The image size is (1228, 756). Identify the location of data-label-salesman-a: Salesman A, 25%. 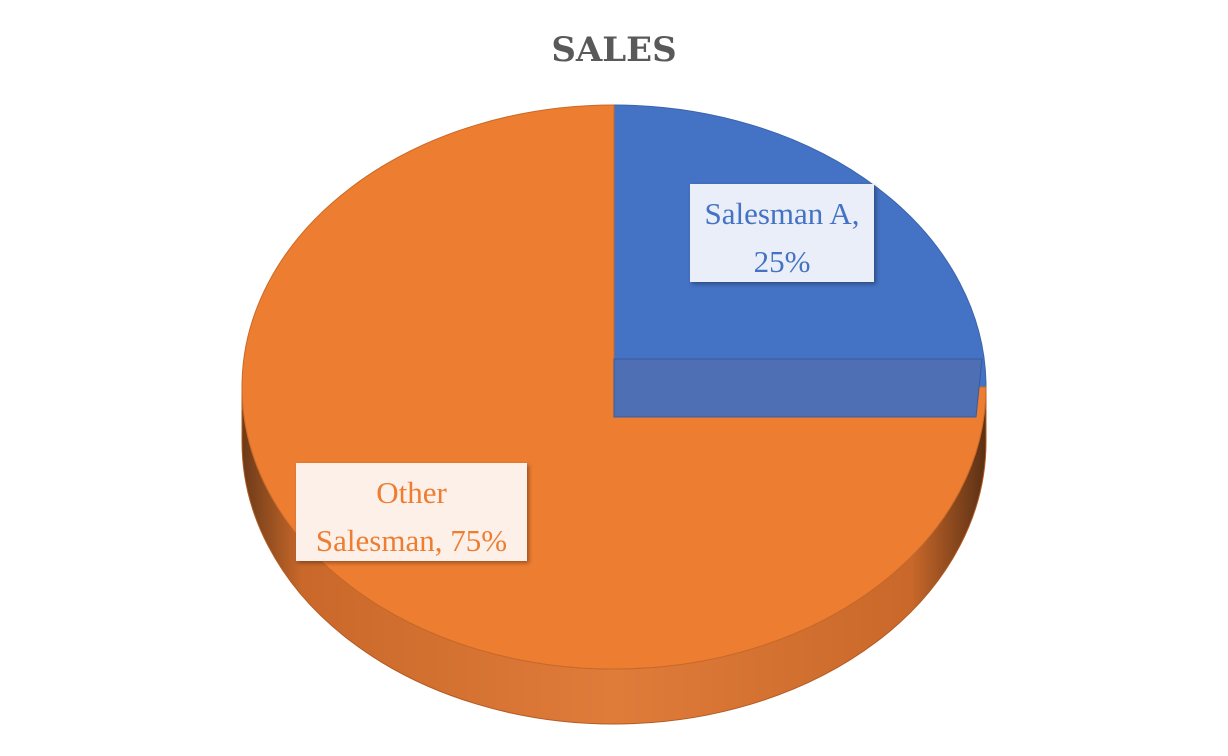
(782, 233).